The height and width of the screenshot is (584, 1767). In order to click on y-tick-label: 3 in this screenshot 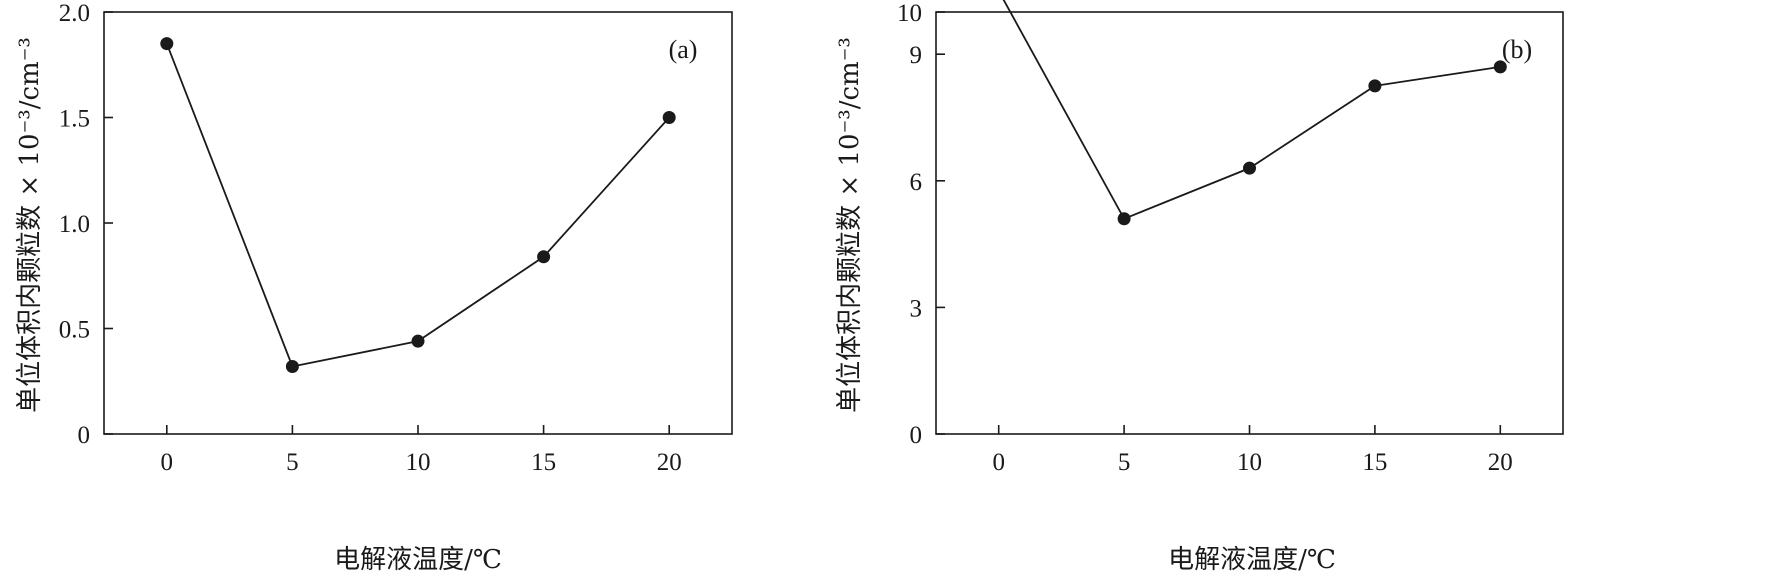, I will do `click(916, 308)`.